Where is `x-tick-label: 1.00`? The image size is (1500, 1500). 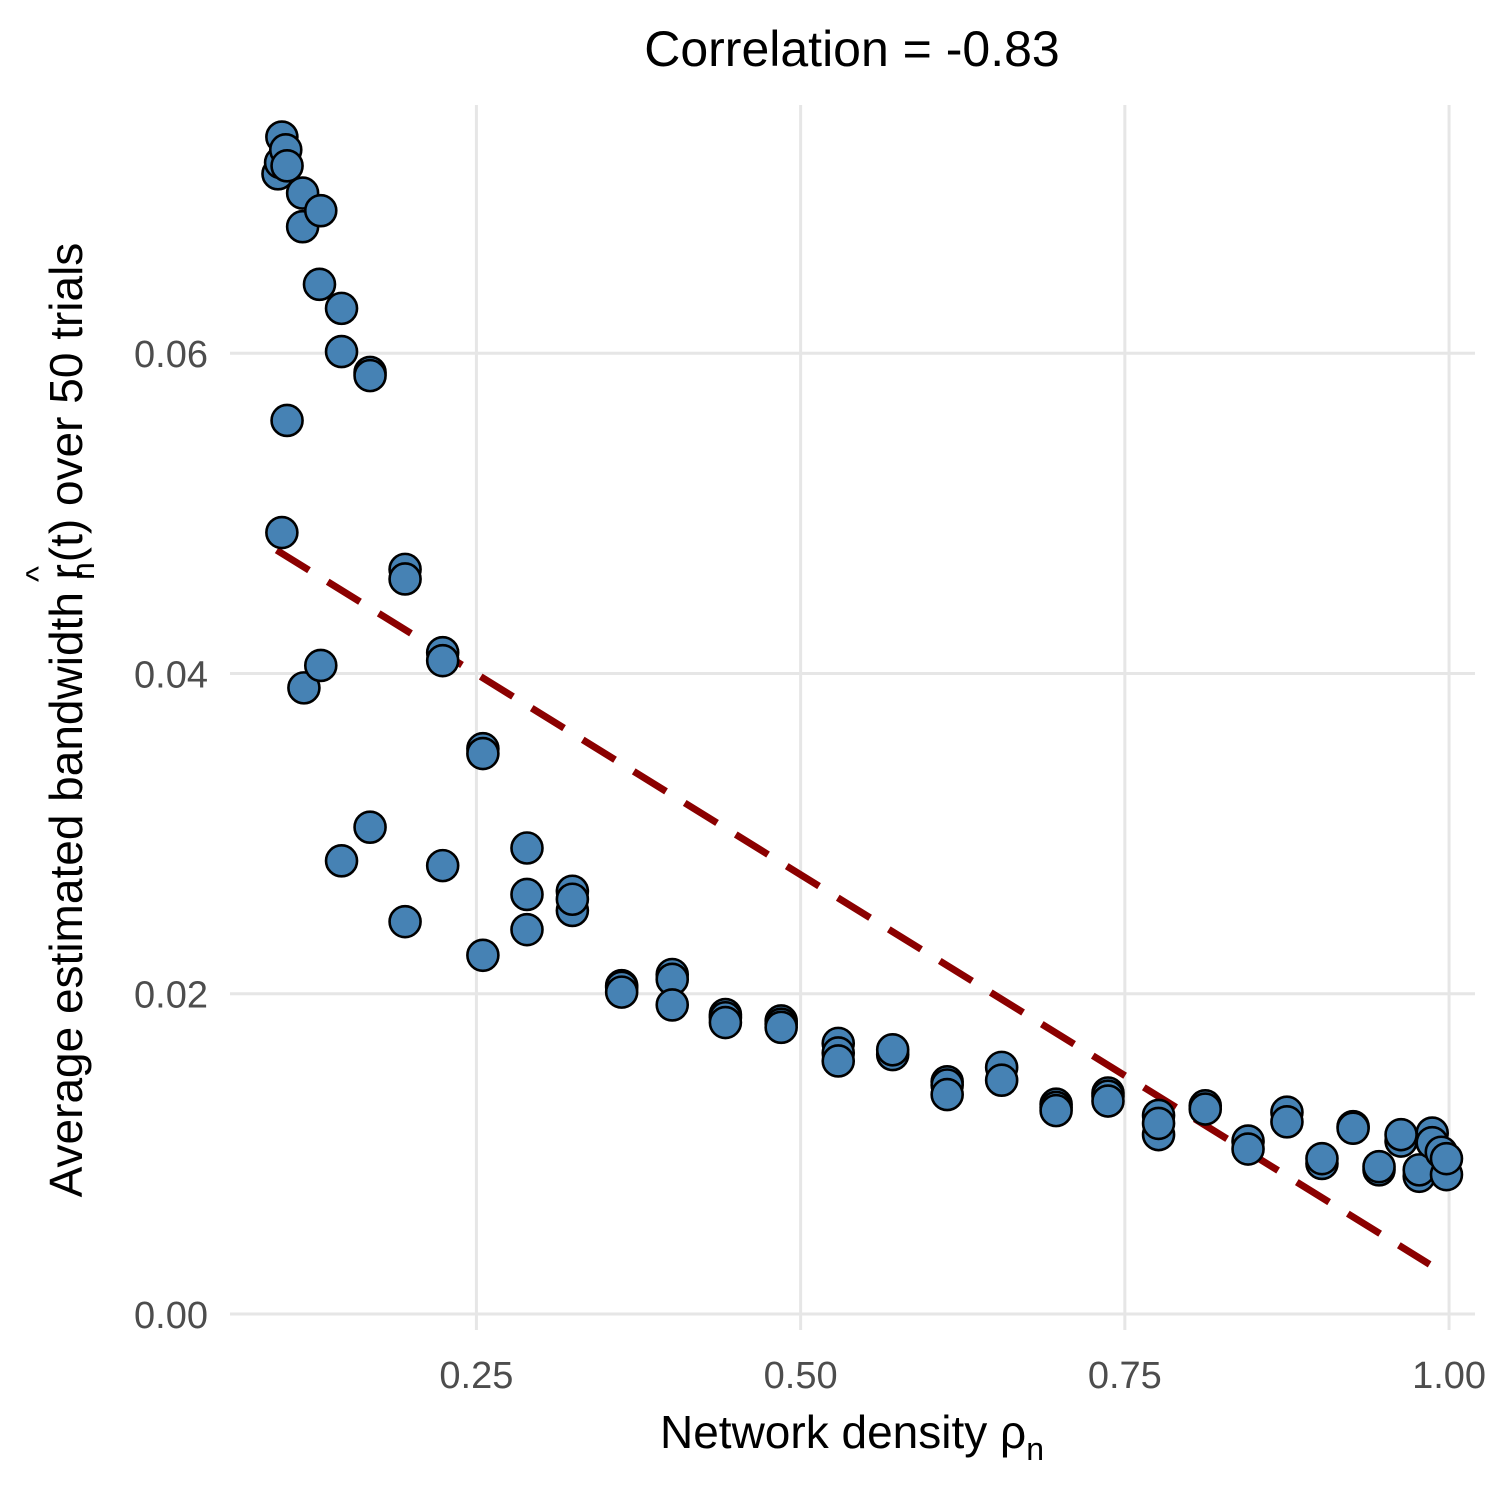
x-tick-label: 1.00 is located at coordinates (1449, 1376).